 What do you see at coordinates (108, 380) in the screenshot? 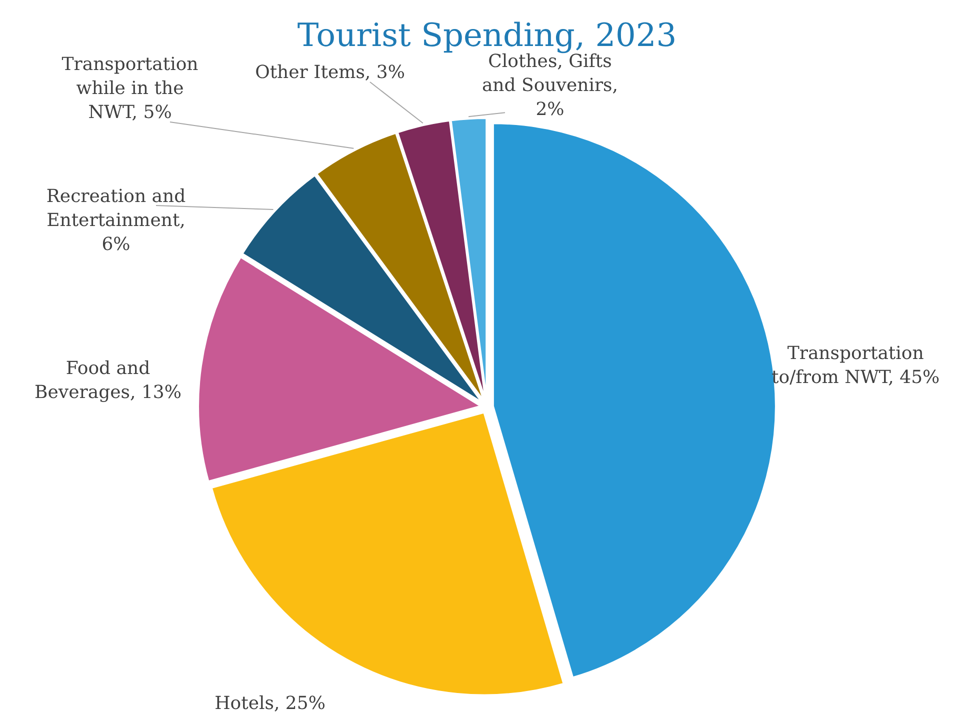
I see `slice-label: Food and Beverages, 13%` at bounding box center [108, 380].